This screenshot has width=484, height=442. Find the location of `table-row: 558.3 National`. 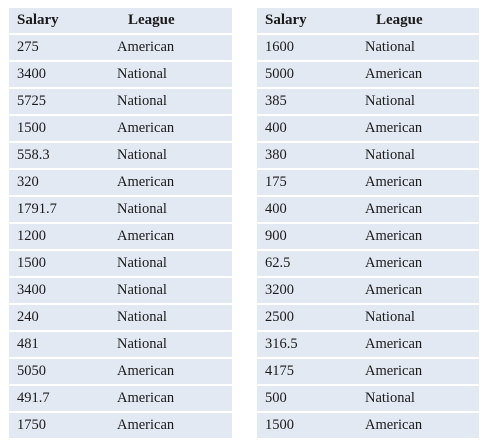

table-row: 558.3 National is located at coordinates (120, 155).